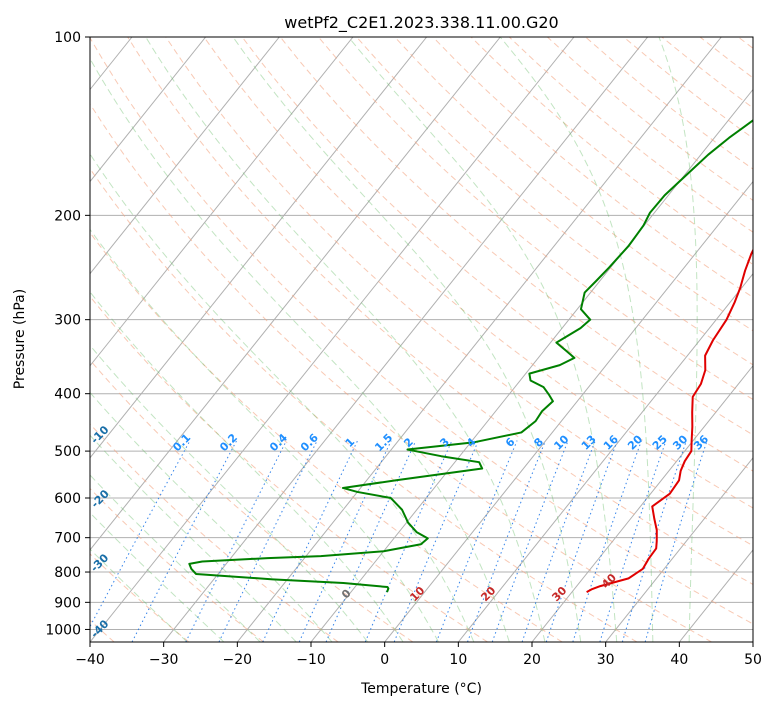 Image resolution: width=775 pixels, height=712 pixels. What do you see at coordinates (67, 395) in the screenshot?
I see `y-tick-label: 400` at bounding box center [67, 395].